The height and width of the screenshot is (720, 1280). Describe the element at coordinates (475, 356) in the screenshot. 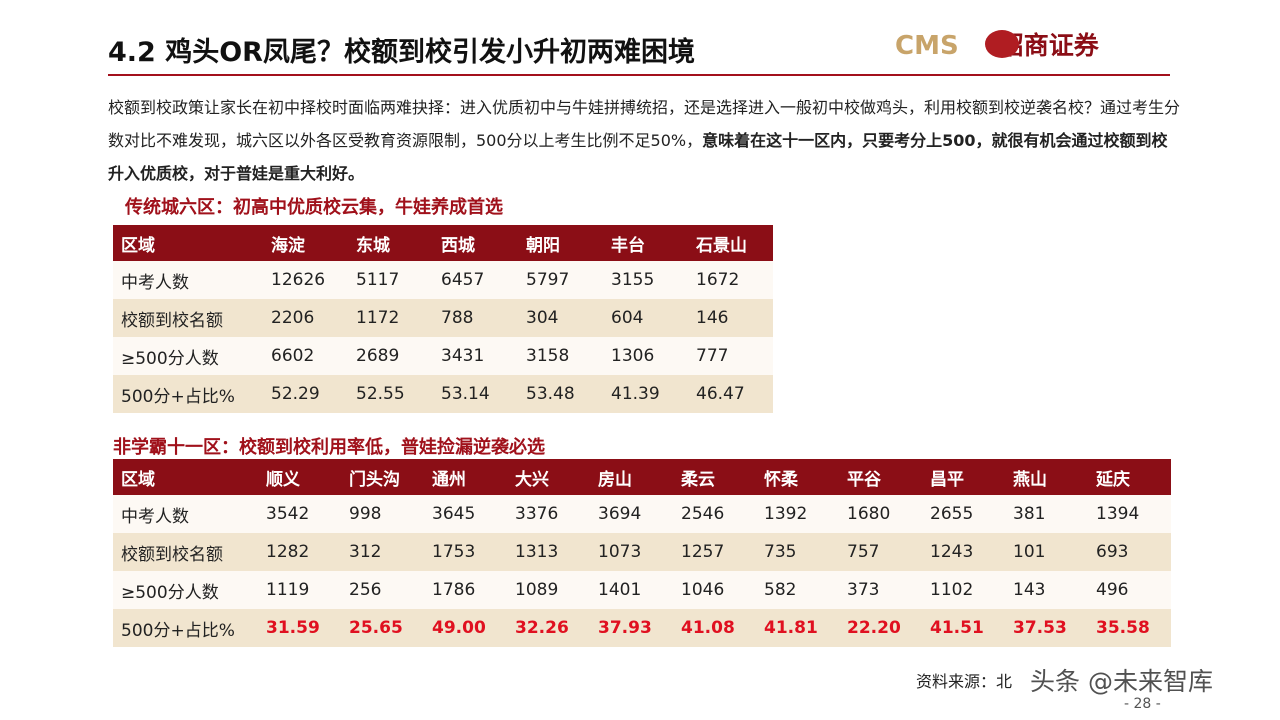

I see `value-cell: 3431` at that location.